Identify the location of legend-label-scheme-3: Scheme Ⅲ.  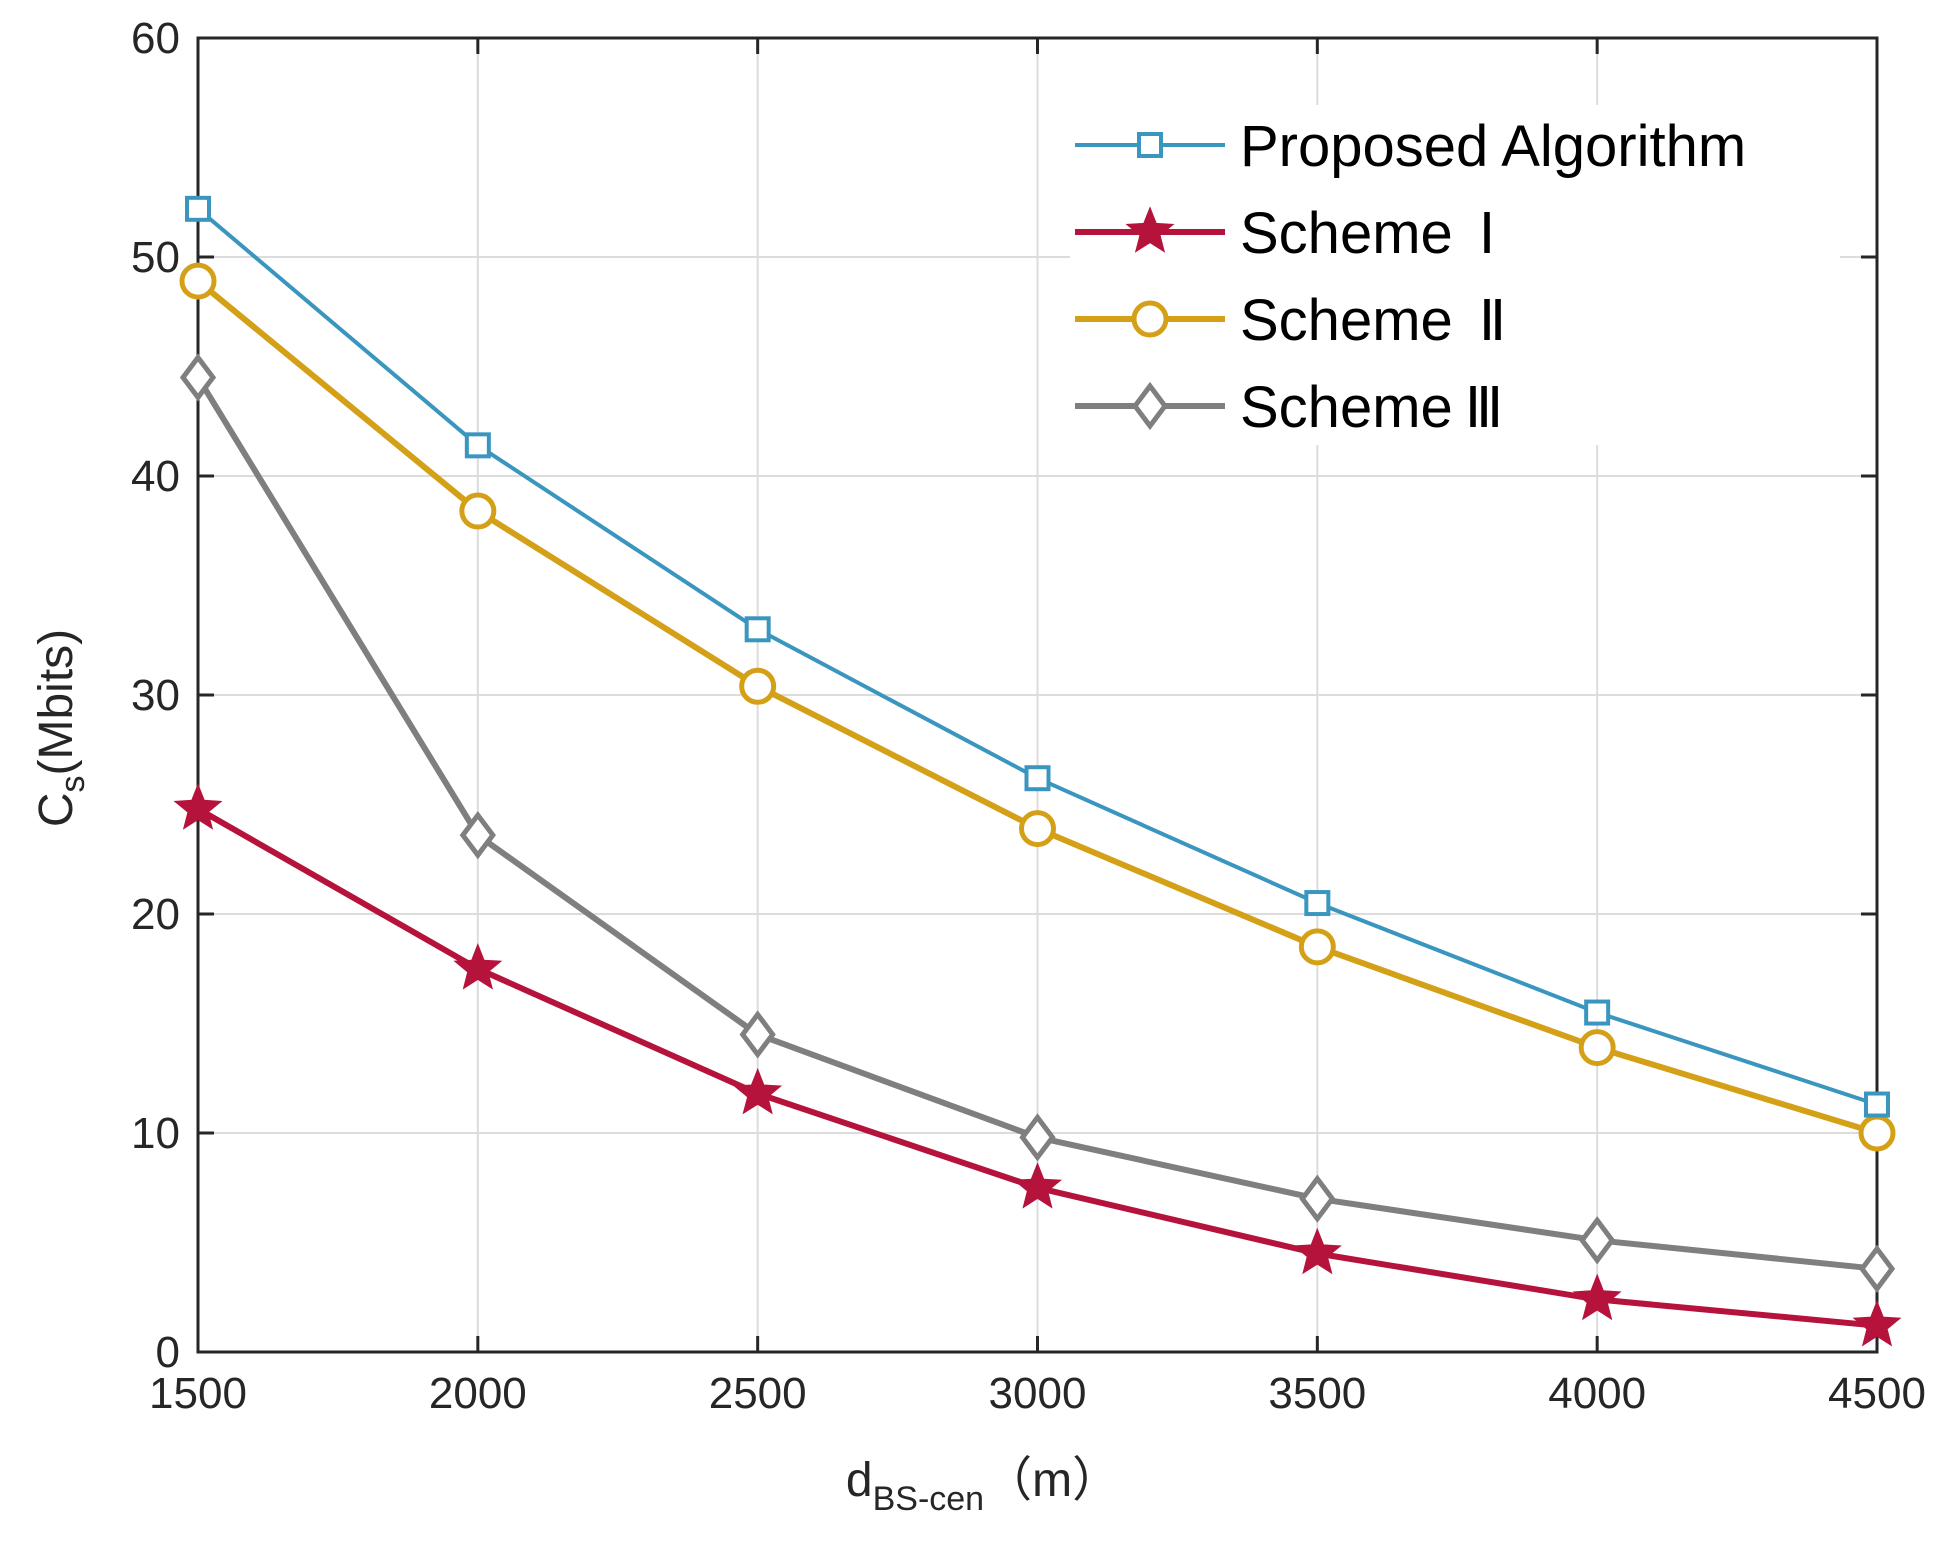
(1371, 407).